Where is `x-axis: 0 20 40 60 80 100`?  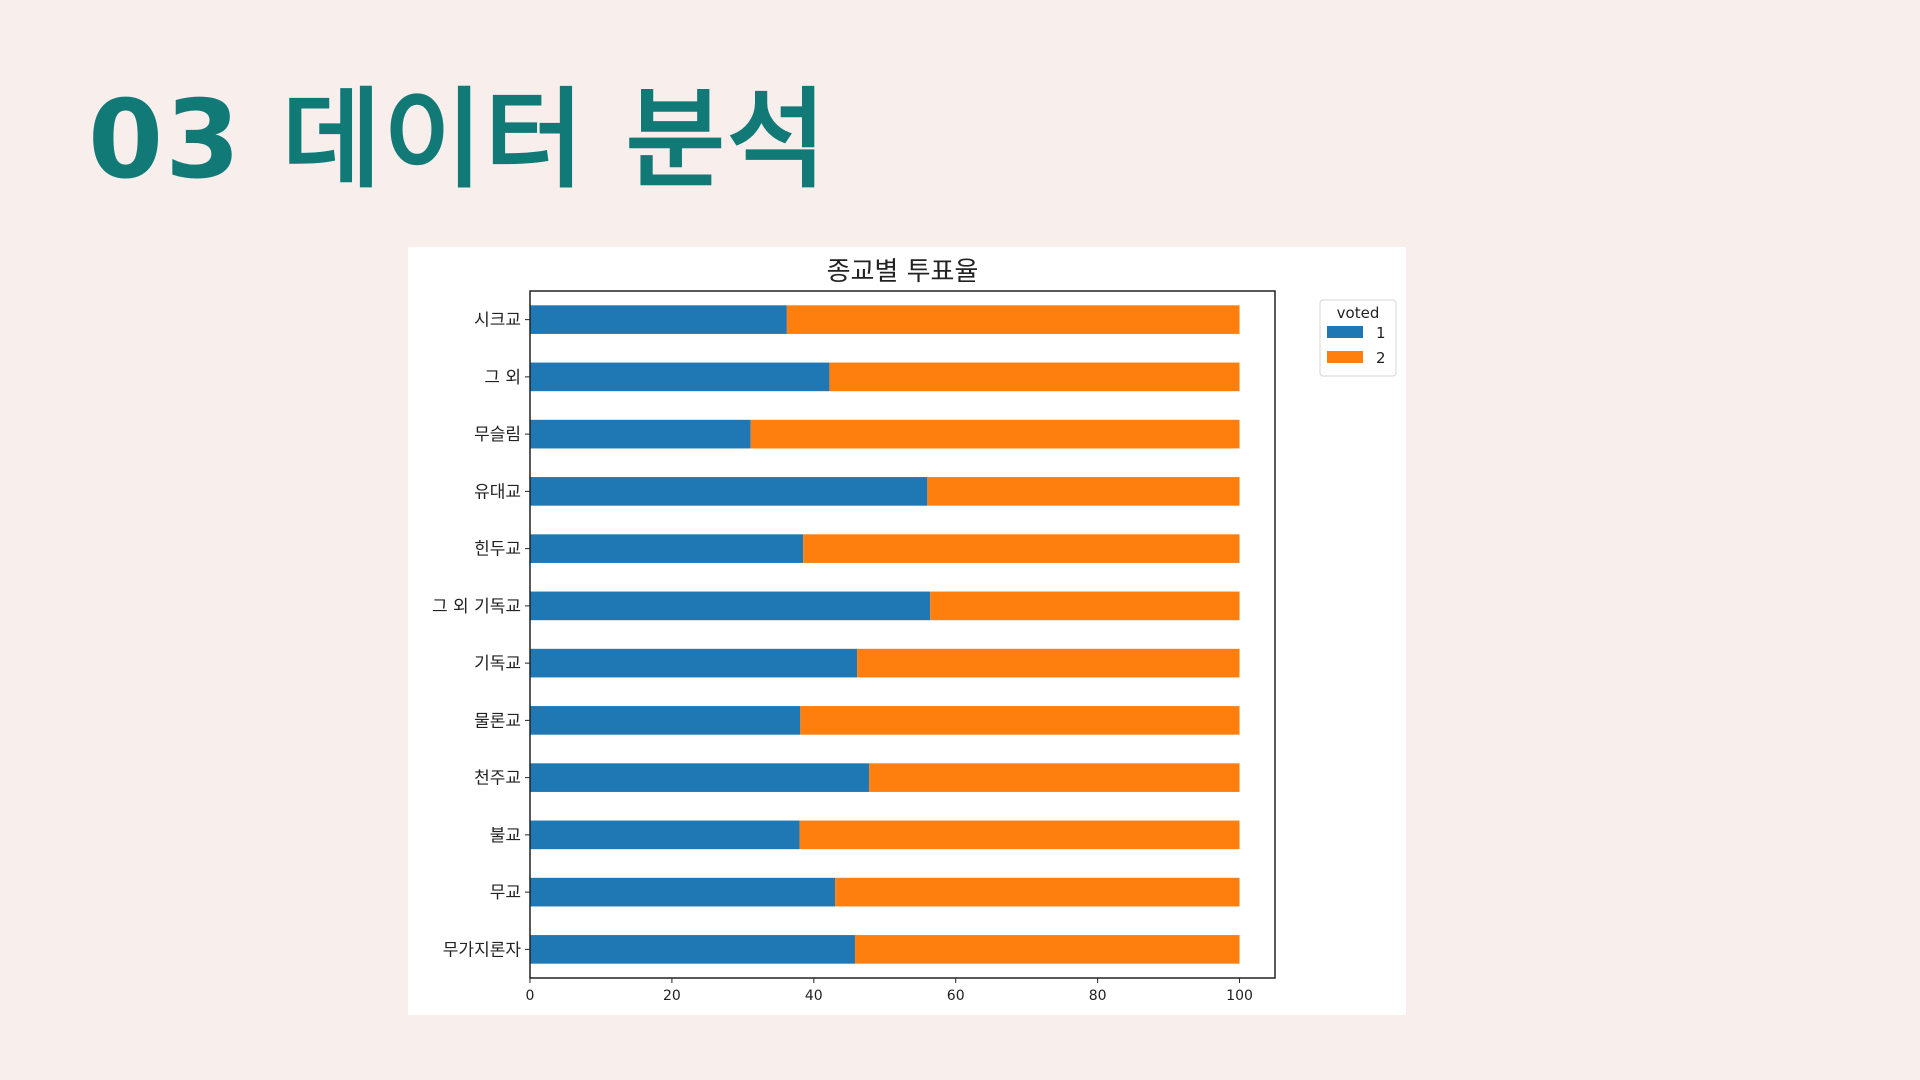
x-axis: 0 20 40 60 80 100 is located at coordinates (889, 991).